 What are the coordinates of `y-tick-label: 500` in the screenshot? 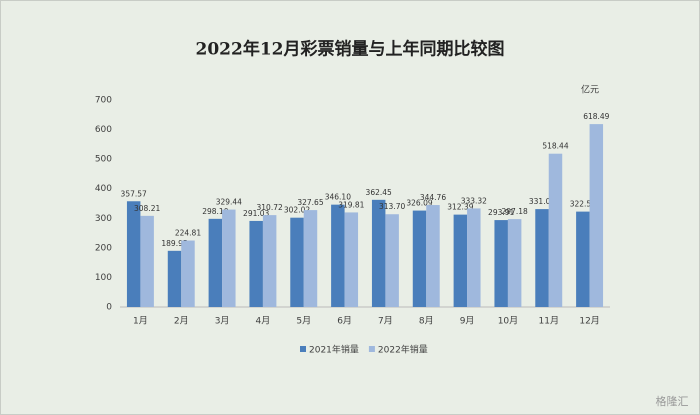 It's located at (103, 160).